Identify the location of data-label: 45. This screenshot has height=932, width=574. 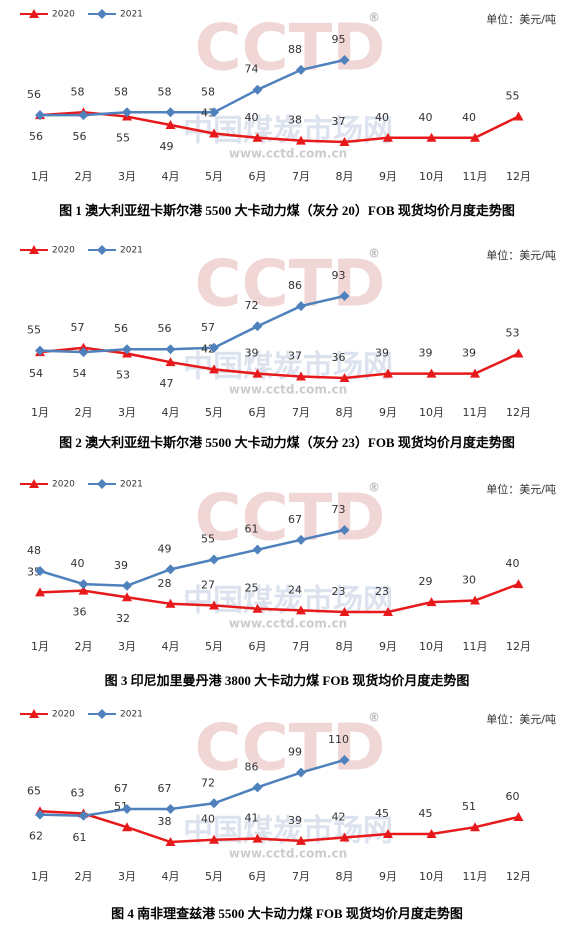
(382, 813).